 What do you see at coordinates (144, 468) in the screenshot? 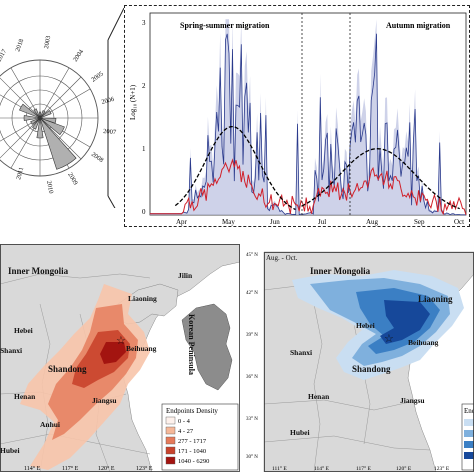
I see `lon-tick-123: 123° E` at bounding box center [144, 468].